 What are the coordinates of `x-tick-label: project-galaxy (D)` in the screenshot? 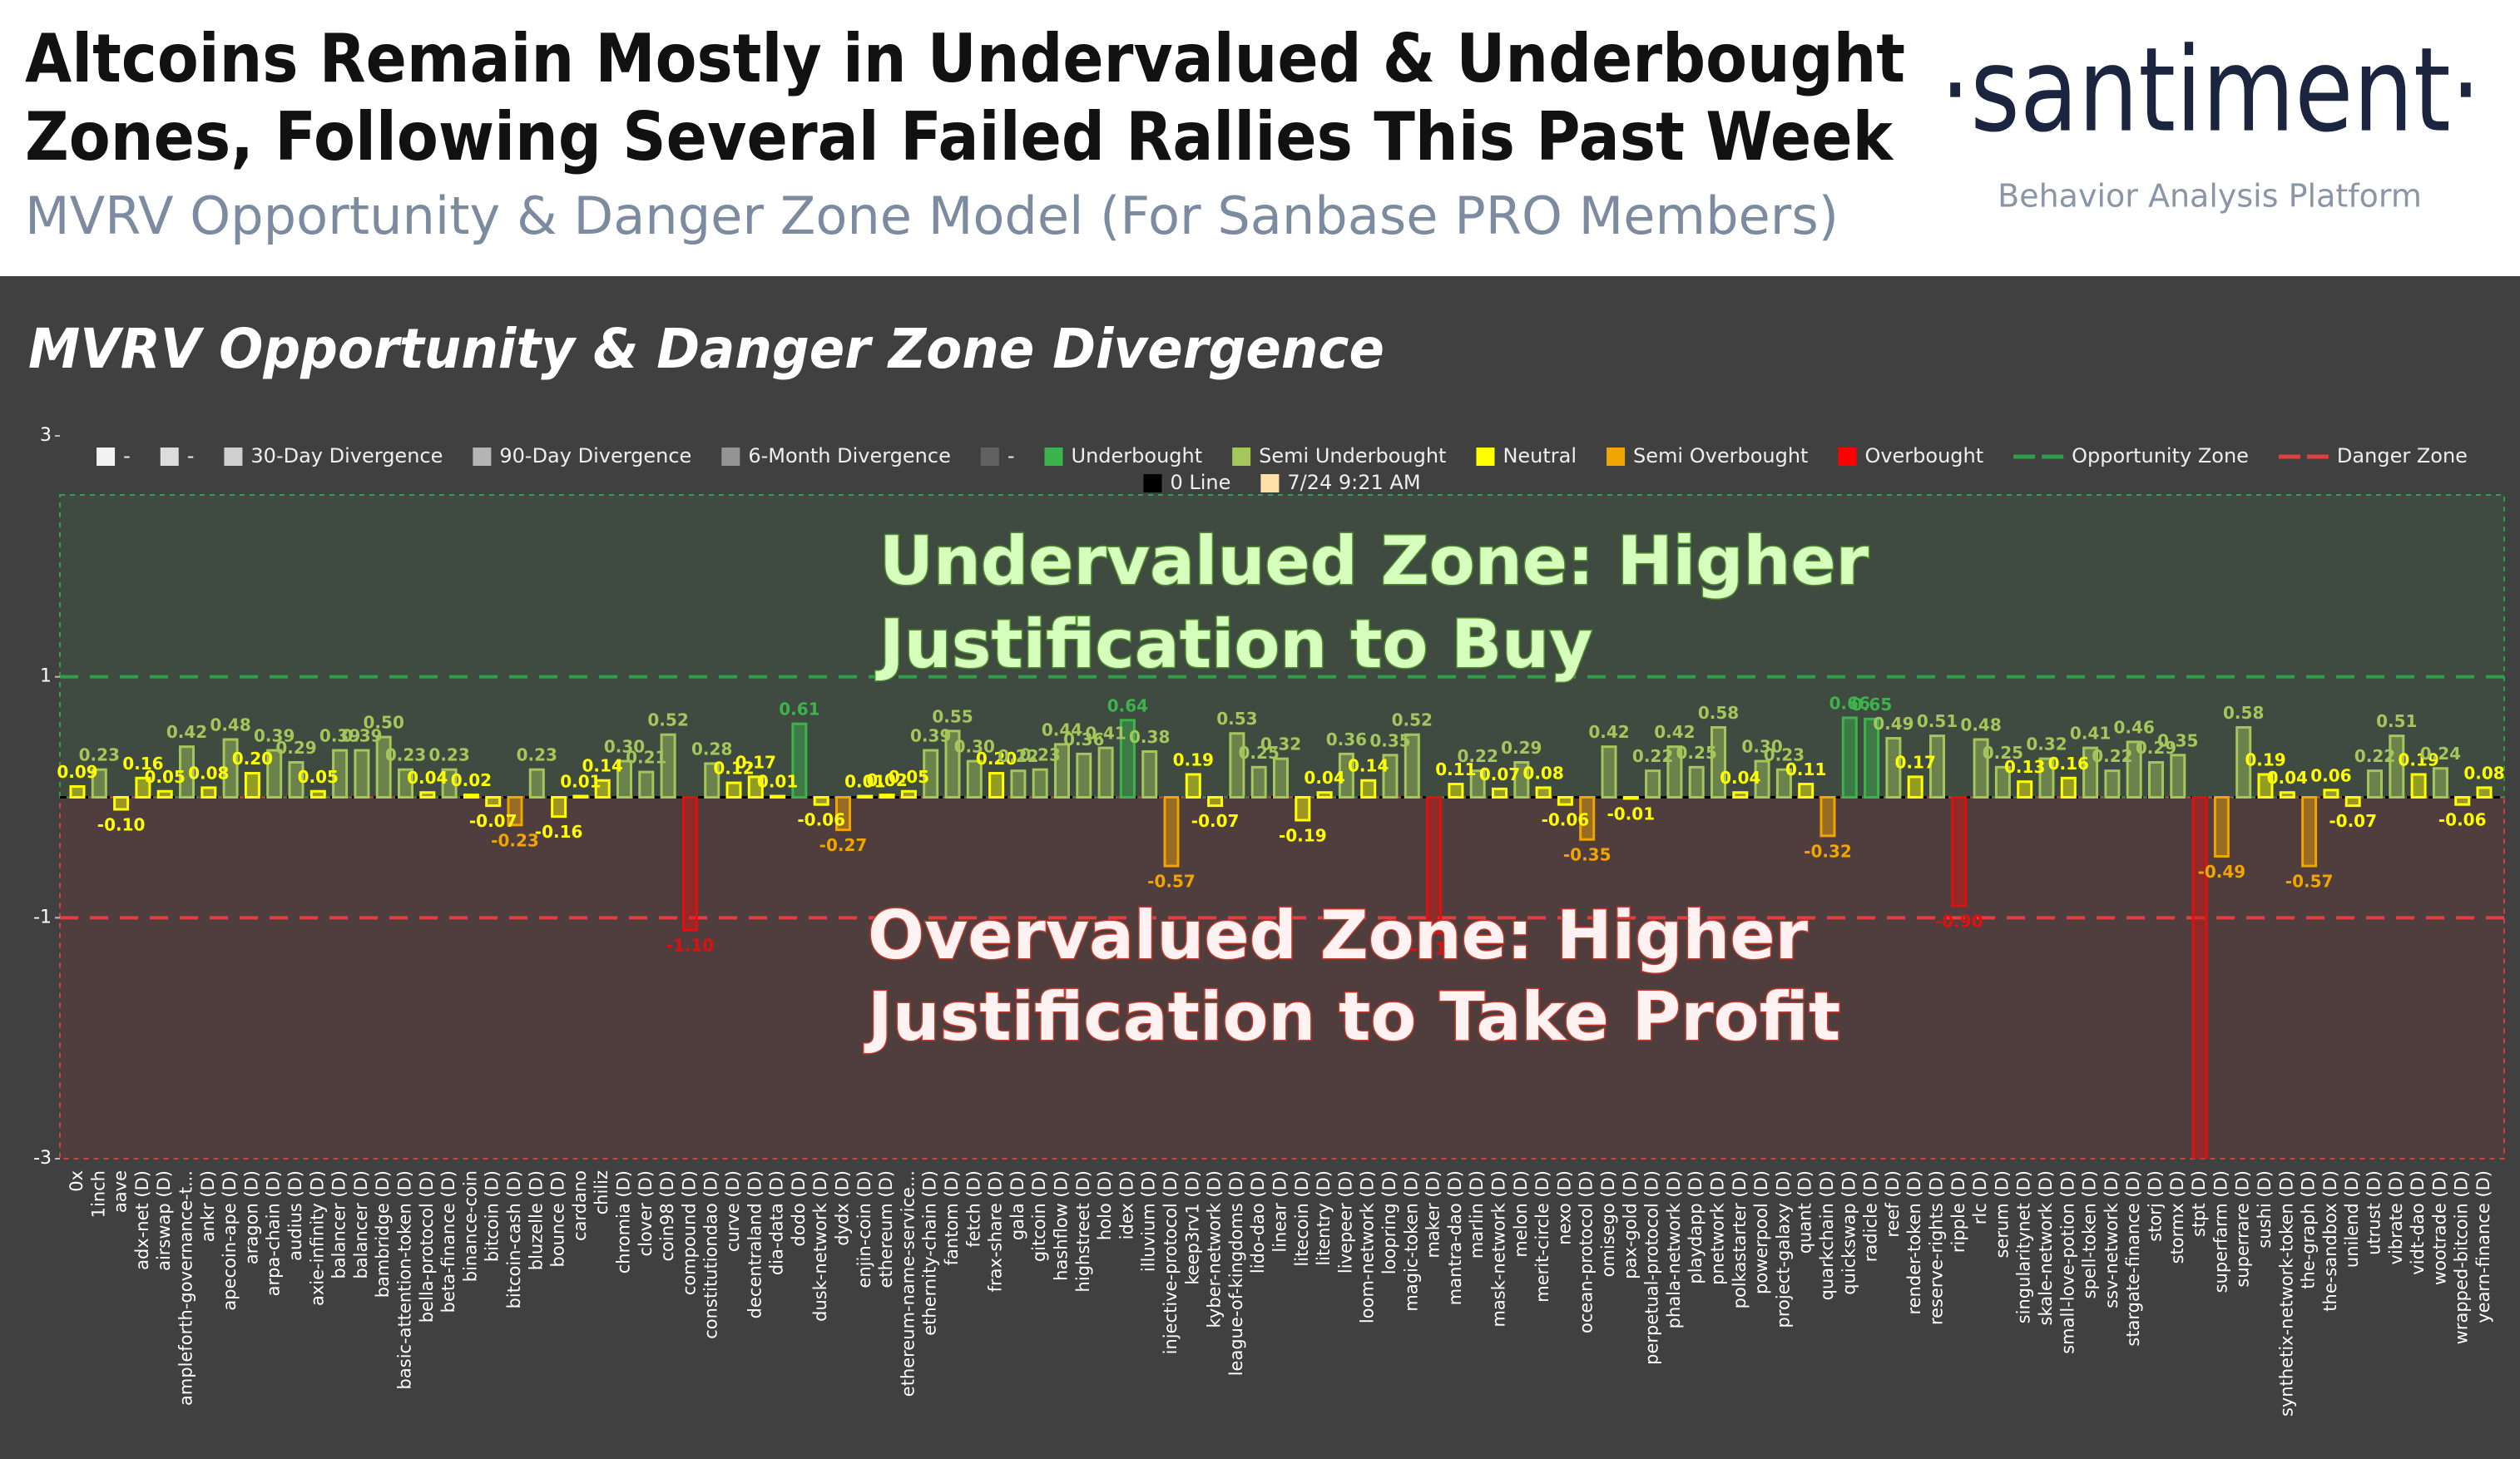 It's located at (1783, 1249).